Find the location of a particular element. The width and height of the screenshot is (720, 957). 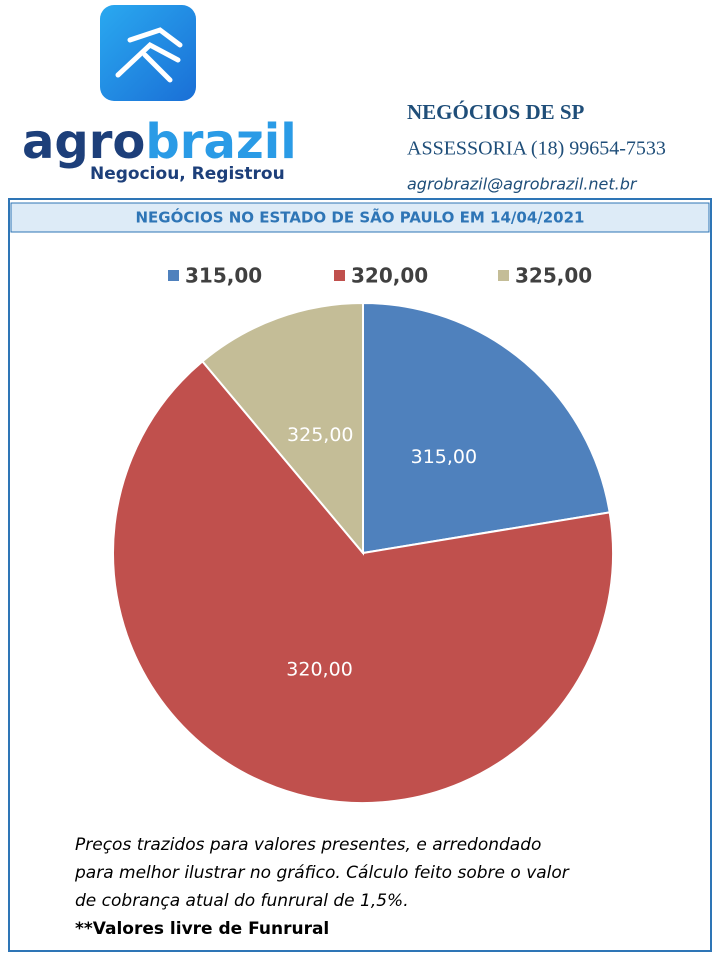

title-bar is located at coordinates (360, 217).